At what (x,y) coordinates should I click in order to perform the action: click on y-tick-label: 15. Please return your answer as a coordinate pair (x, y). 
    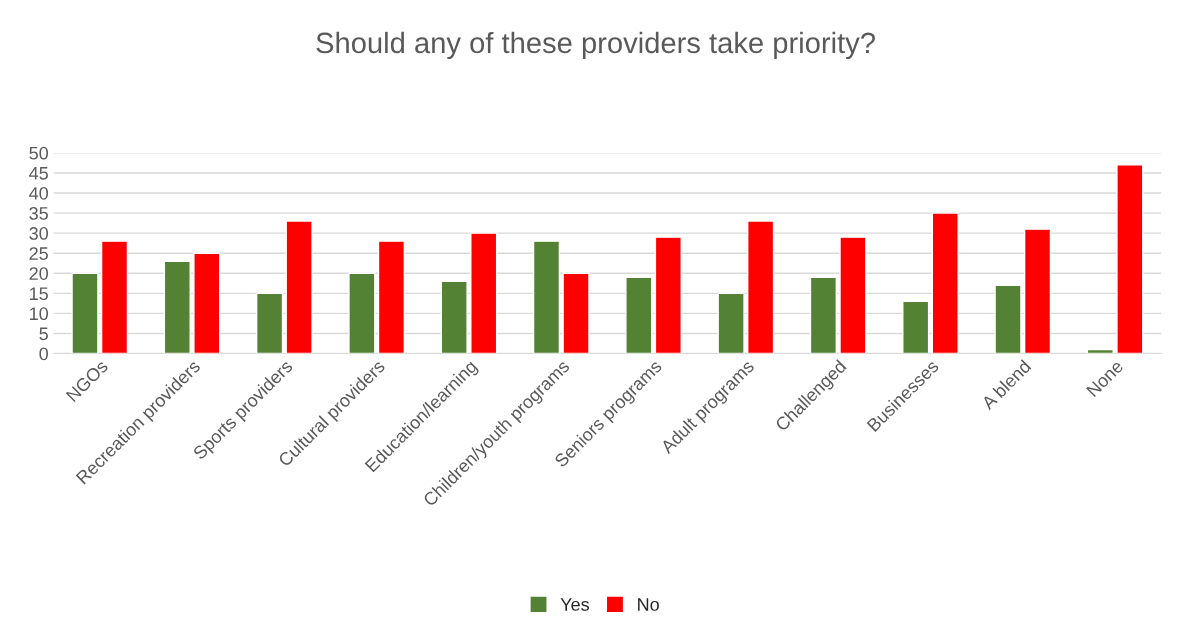
    Looking at the image, I should click on (39, 294).